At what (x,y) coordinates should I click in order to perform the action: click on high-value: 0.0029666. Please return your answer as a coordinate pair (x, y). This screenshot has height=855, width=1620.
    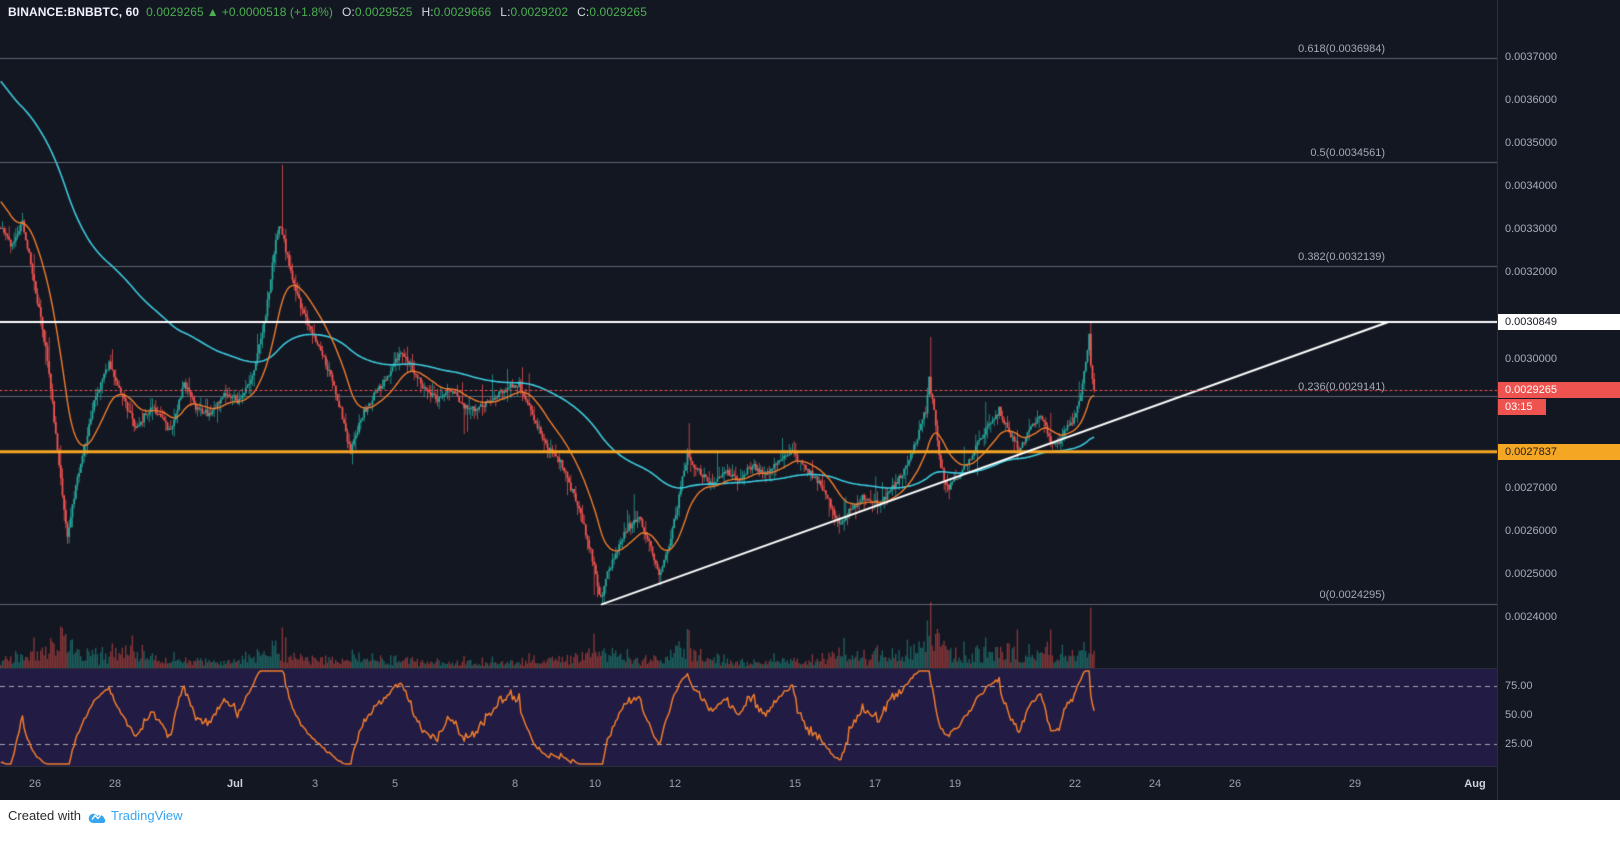
    Looking at the image, I should click on (462, 12).